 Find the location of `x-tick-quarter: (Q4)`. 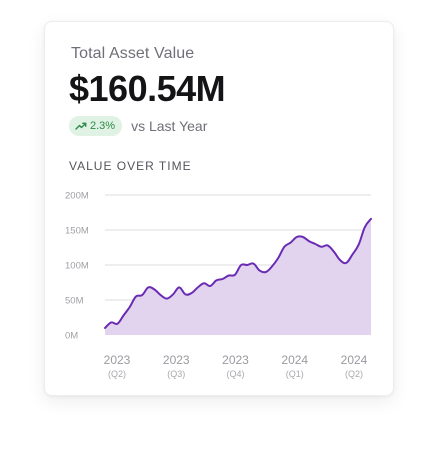

x-tick-quarter: (Q4) is located at coordinates (236, 374).